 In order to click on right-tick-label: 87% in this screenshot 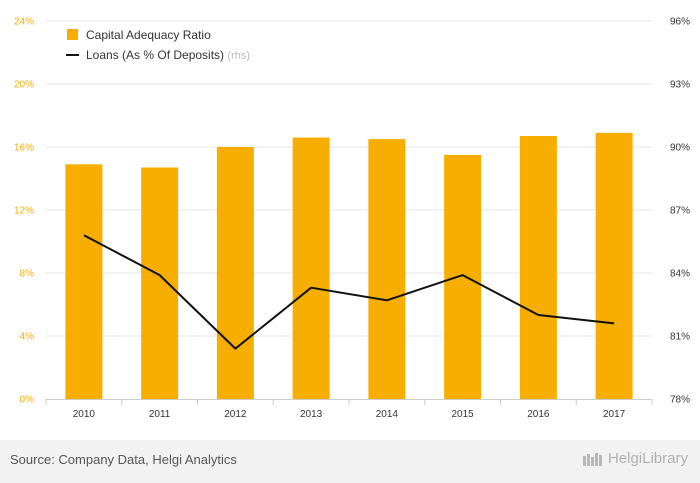, I will do `click(680, 211)`.